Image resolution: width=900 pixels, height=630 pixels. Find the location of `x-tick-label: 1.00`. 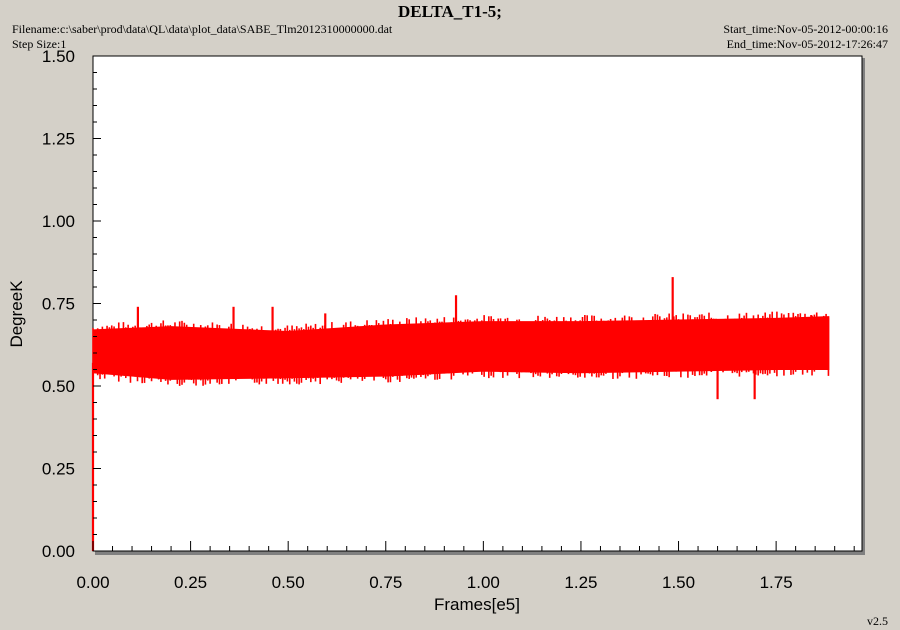

x-tick-label: 1.00 is located at coordinates (483, 582).